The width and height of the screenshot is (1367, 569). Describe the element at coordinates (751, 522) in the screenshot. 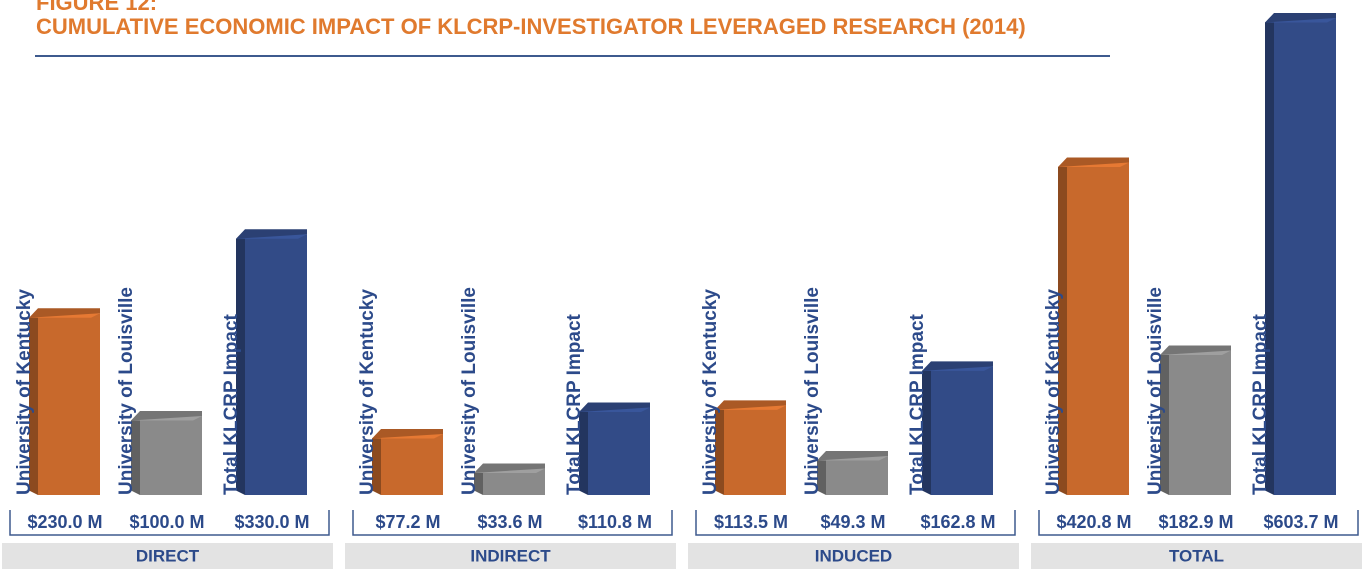

I see `value-label: $113.5 M` at that location.